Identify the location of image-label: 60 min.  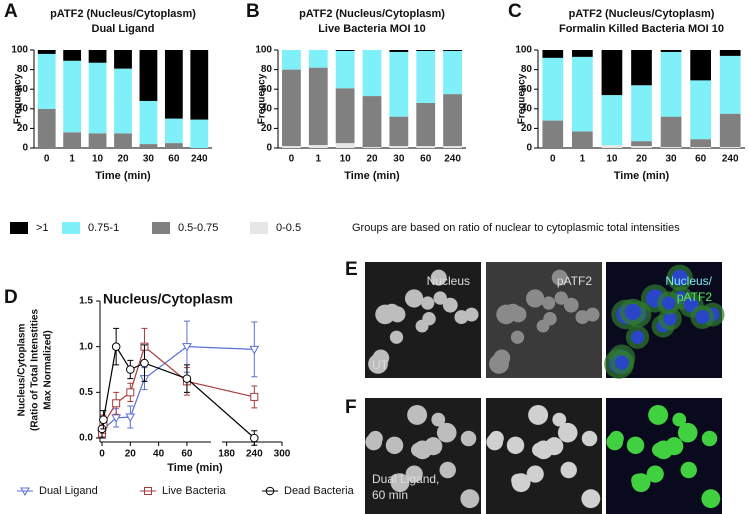
(390, 495).